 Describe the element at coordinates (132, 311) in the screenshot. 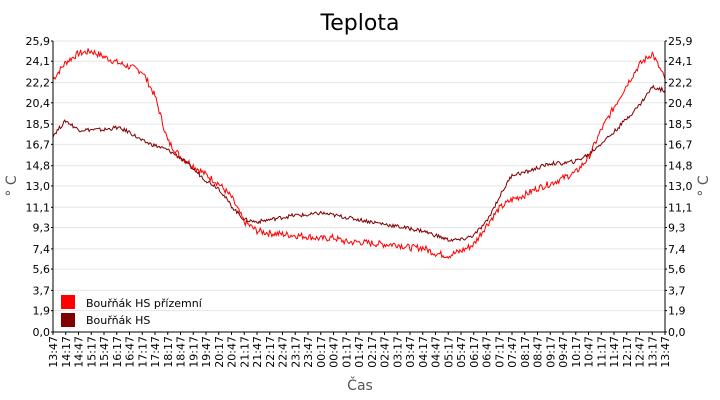

I see `legend: Bouřňák HS přízemní Bouřňák HS` at that location.